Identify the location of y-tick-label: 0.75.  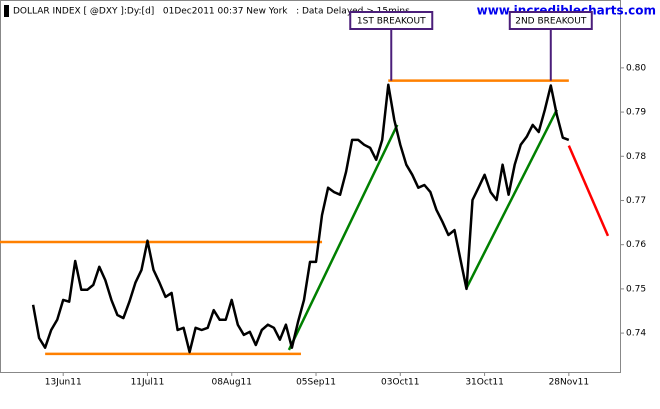
(636, 289).